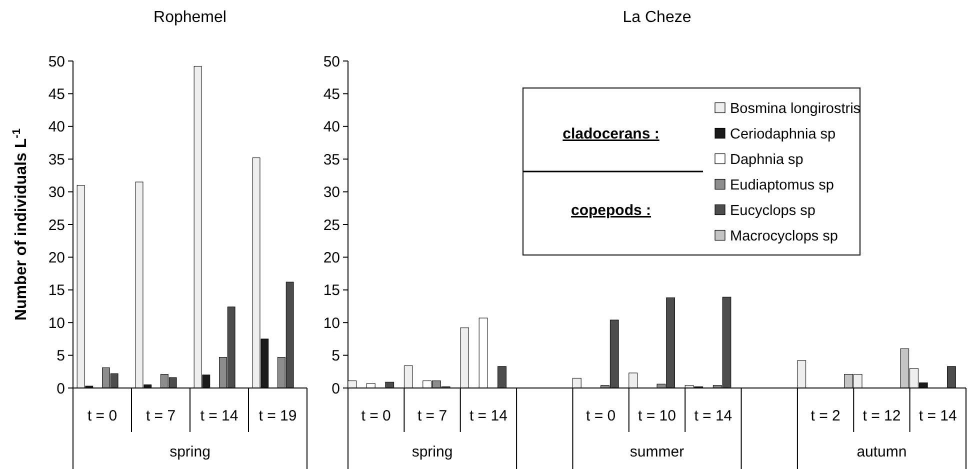 The width and height of the screenshot is (976, 469). What do you see at coordinates (657, 415) in the screenshot?
I see `x-tick-label: t = 10` at bounding box center [657, 415].